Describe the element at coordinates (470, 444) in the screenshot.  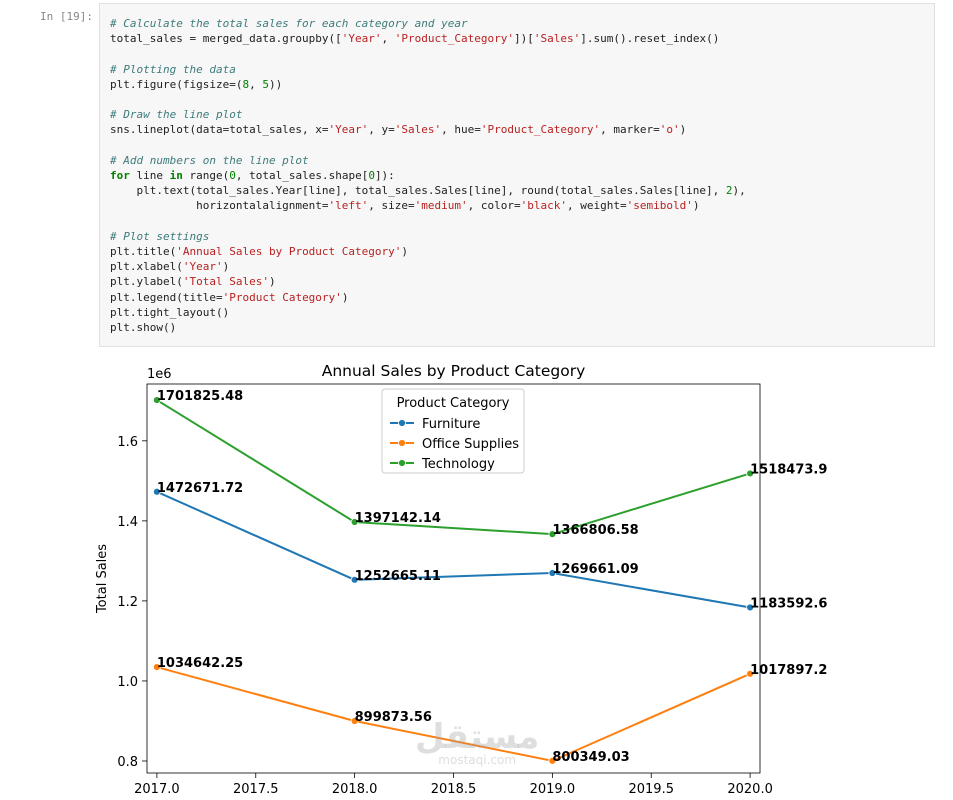
I see `legend-entry-label: Office Supplies` at that location.